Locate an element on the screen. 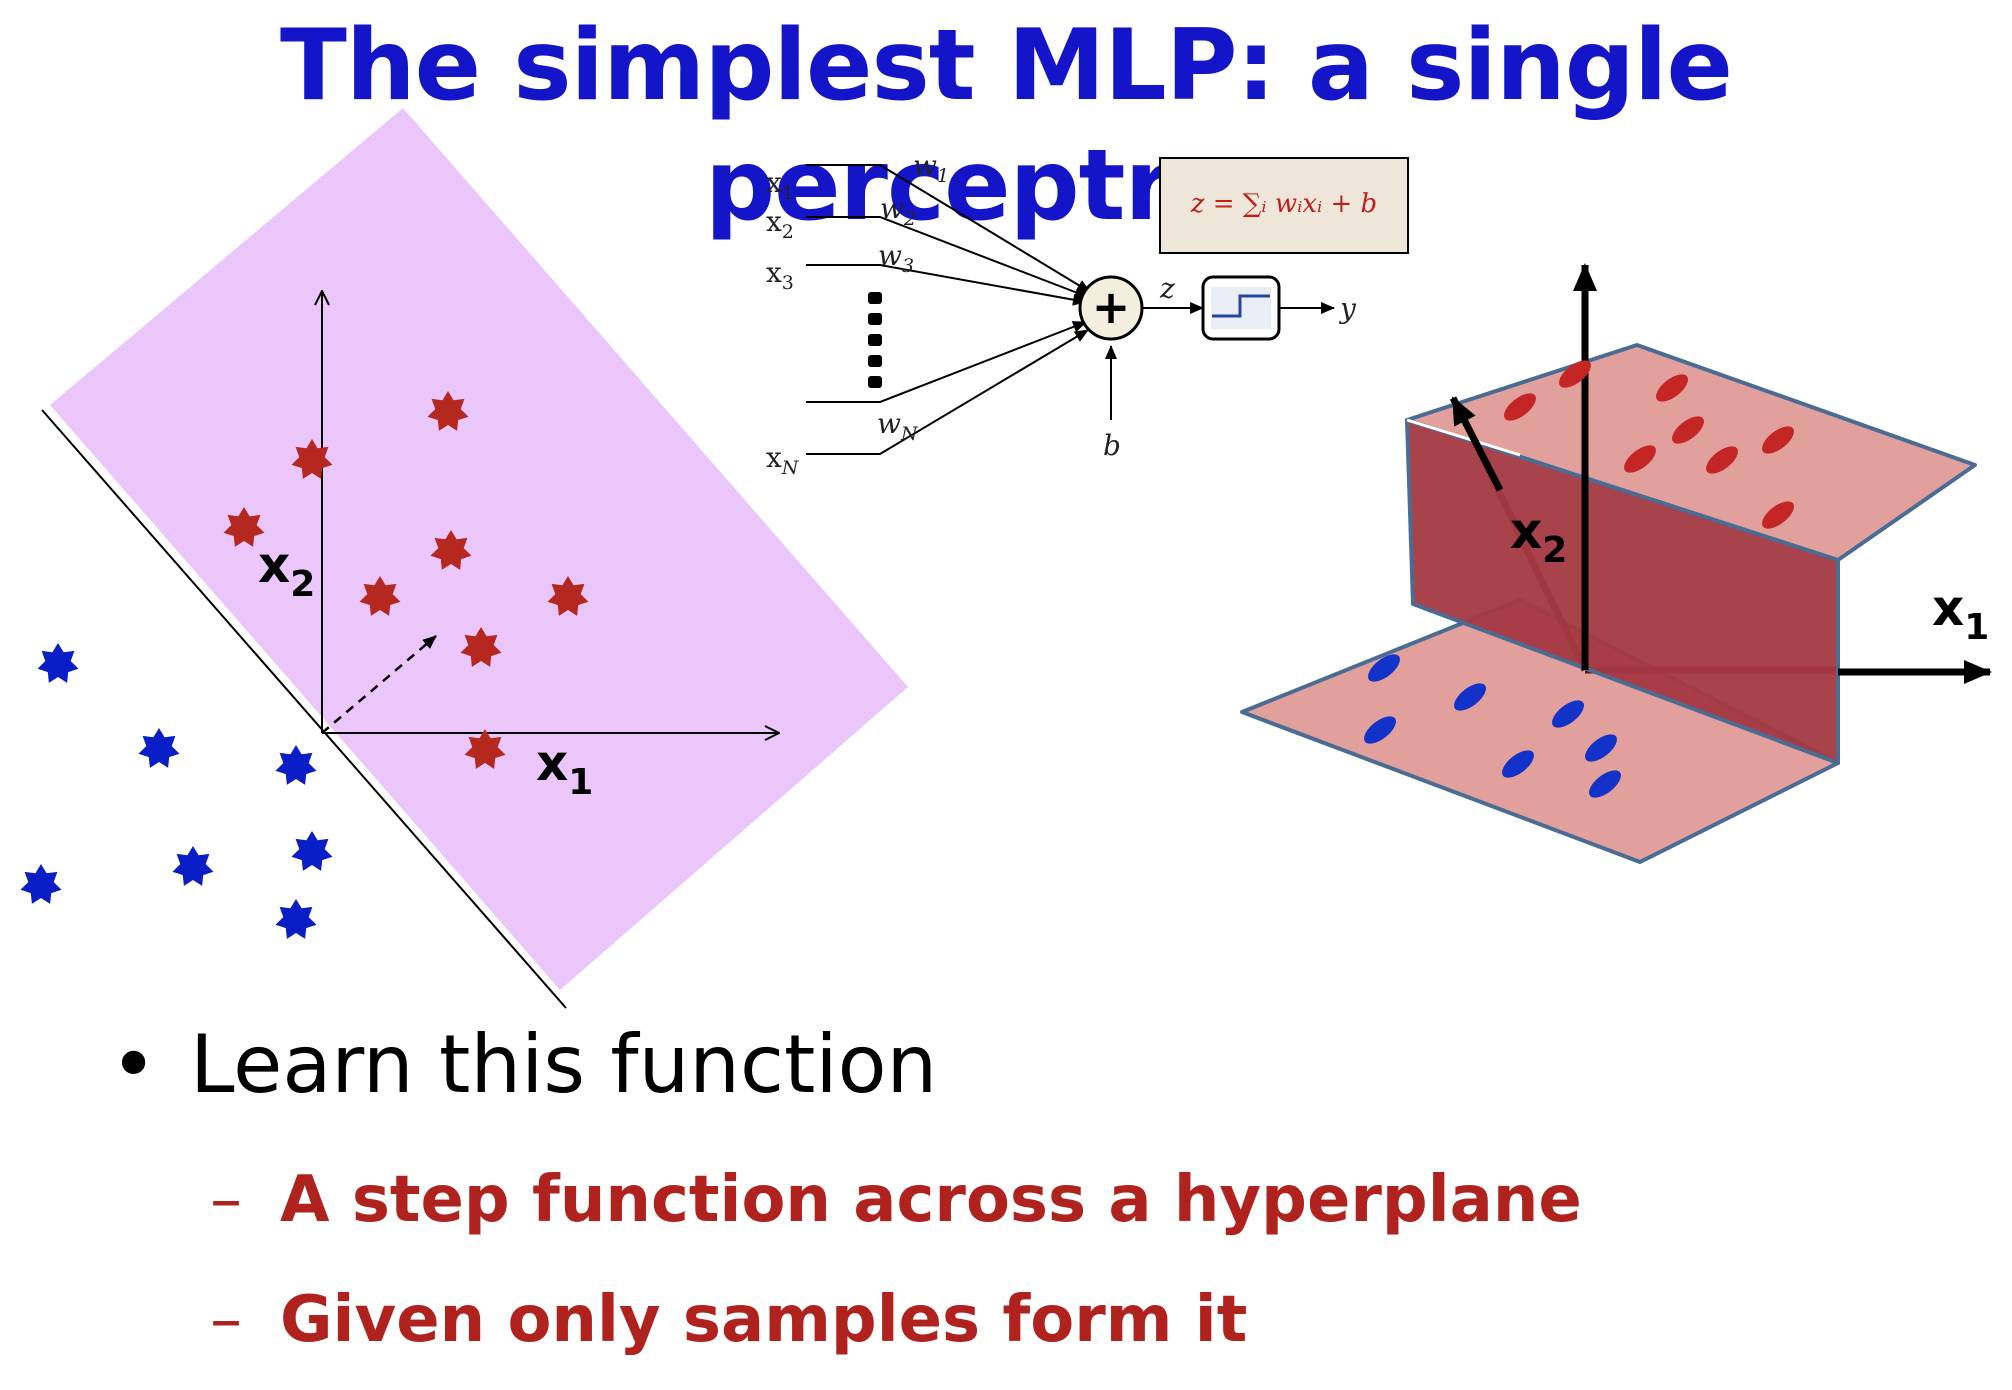 The image size is (2012, 1390). x2-axis-3d is located at coordinates (1476, 444).